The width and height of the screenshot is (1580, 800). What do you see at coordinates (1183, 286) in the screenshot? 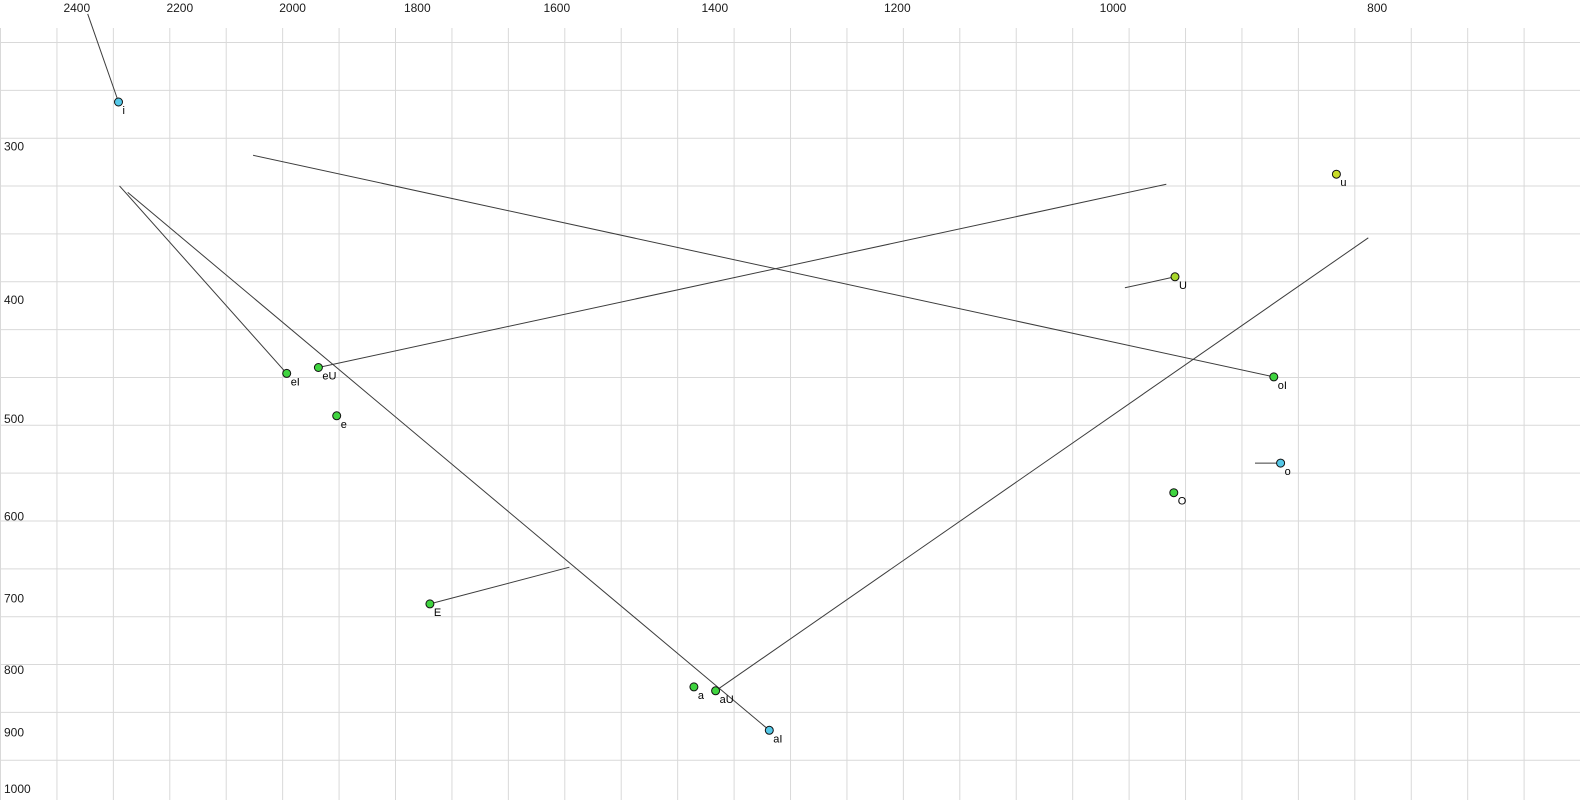
I see `vowel-label-U: U` at bounding box center [1183, 286].